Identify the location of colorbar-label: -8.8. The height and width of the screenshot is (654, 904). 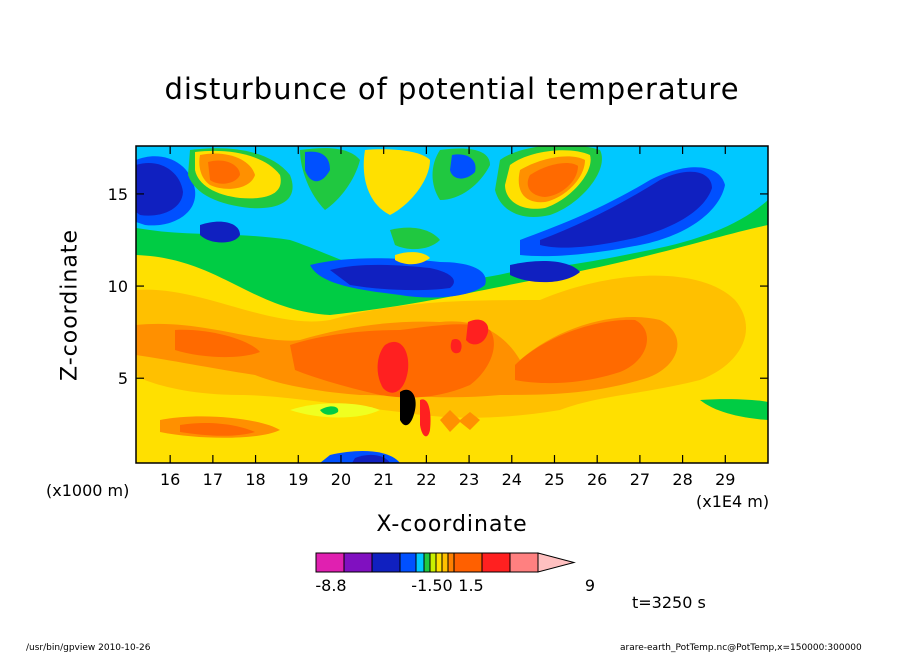
(330, 585).